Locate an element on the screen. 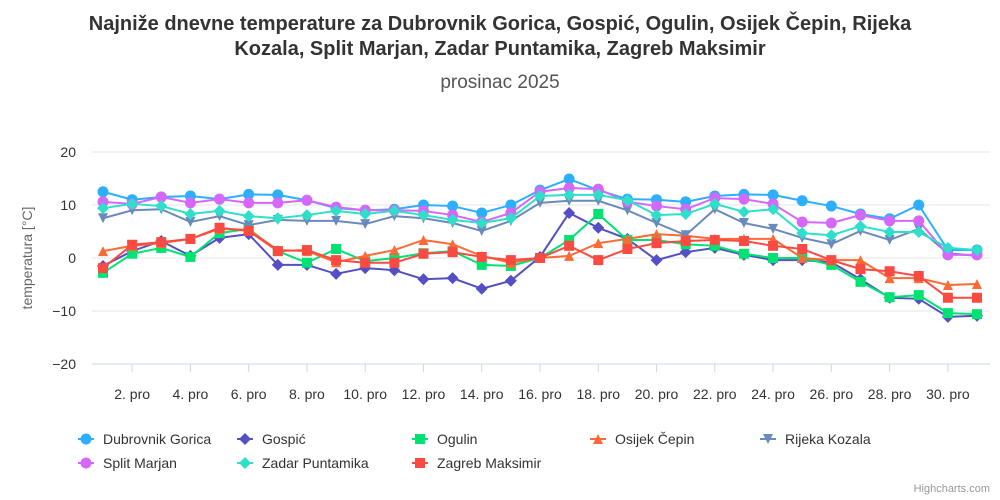 This screenshot has width=1000, height=500. legend-item: Split Marjan is located at coordinates (127, 463).